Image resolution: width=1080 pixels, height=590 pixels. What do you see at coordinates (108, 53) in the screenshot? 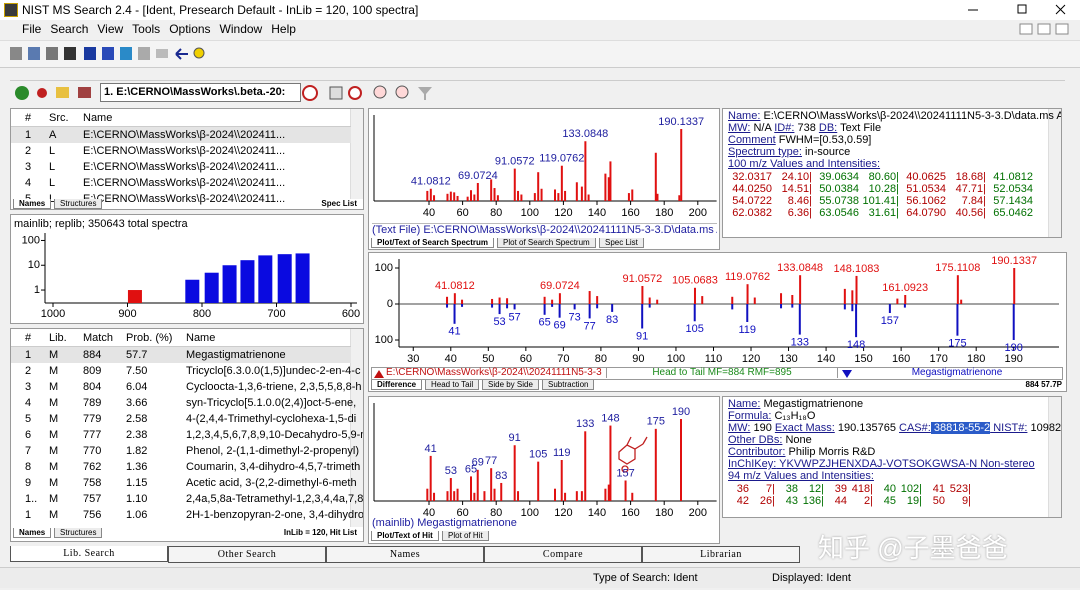
I see `icon-mw` at bounding box center [108, 53].